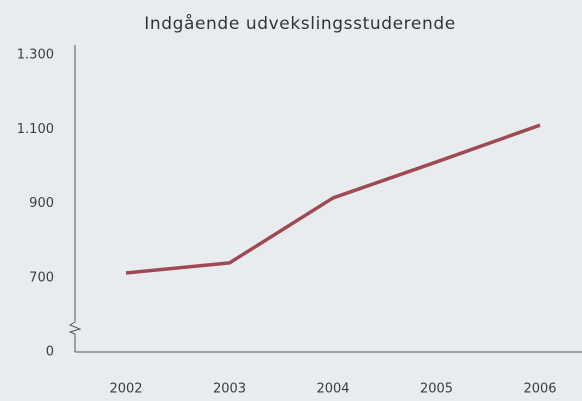  I want to click on x-tick-label: 2004, so click(332, 389).